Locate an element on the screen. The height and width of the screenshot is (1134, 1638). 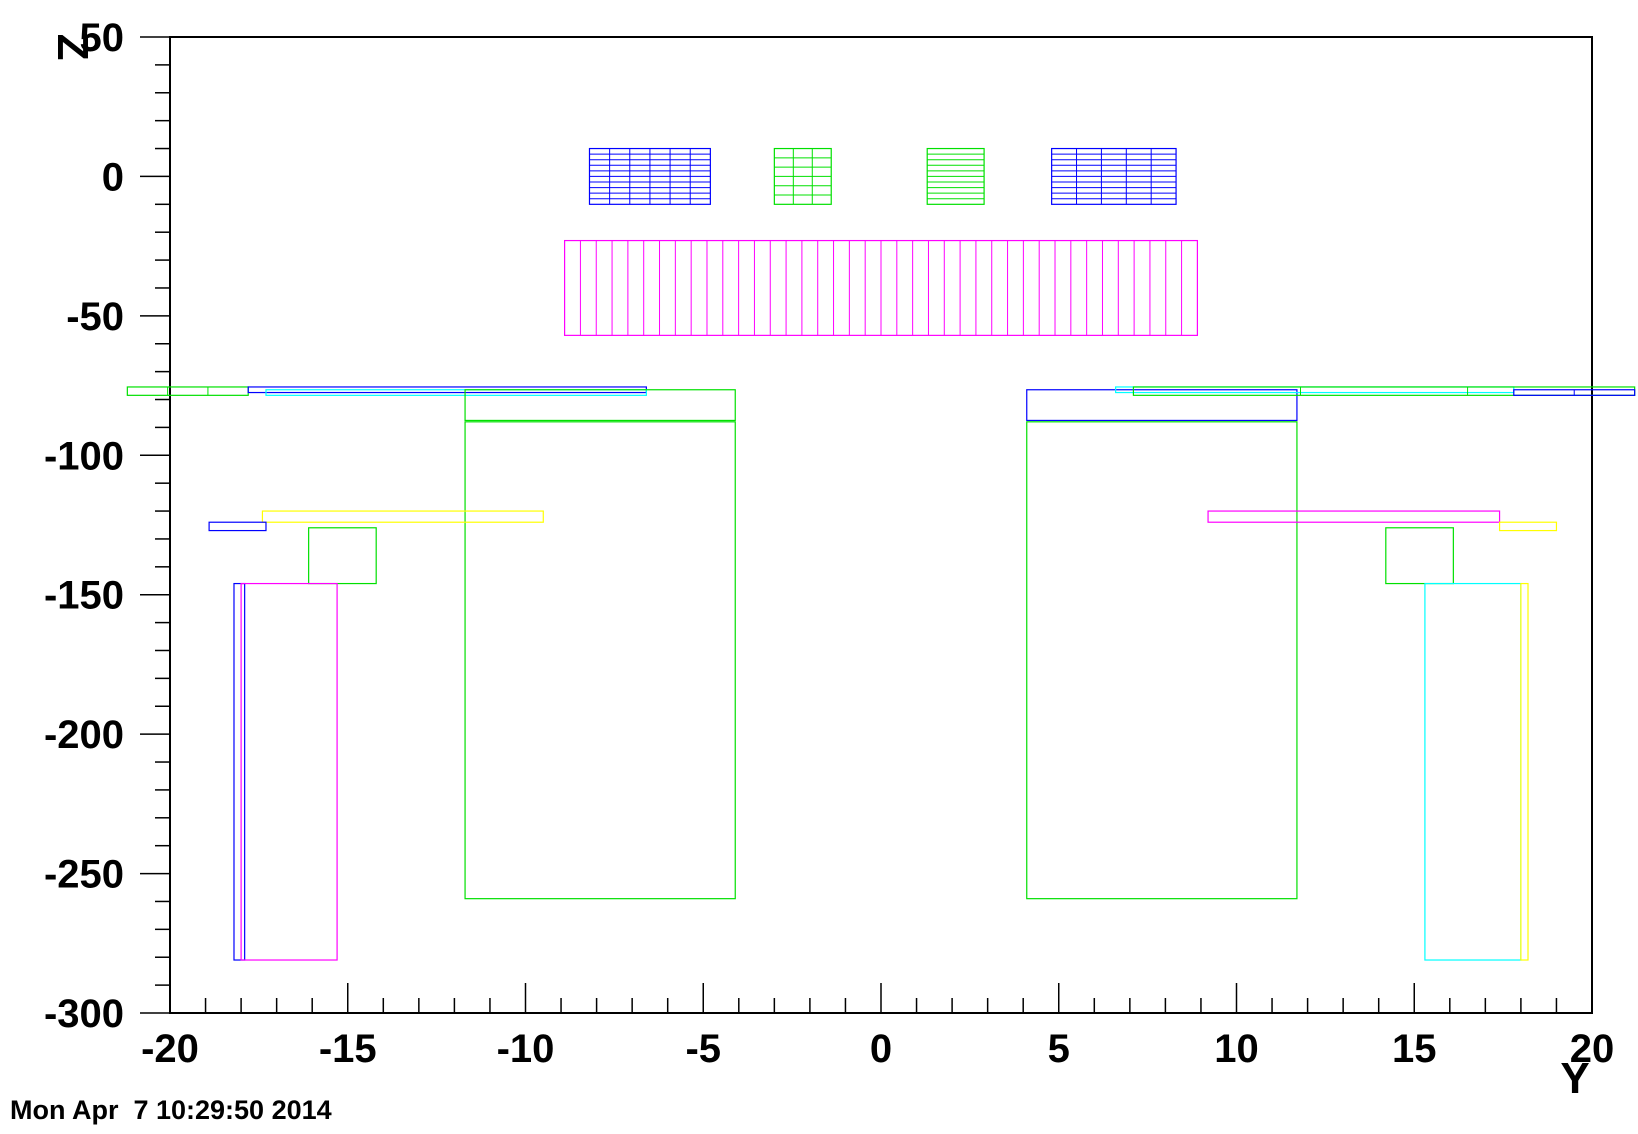
x-tick-label: 0 is located at coordinates (881, 1049).